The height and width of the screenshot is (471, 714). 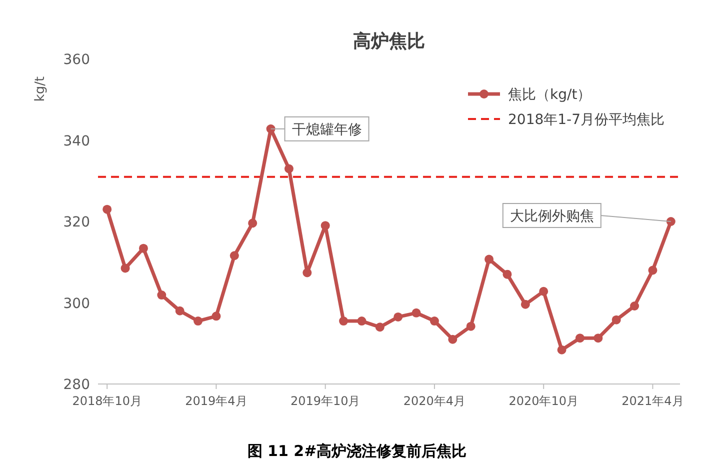 I want to click on y-tick-label: 280, so click(x=76, y=385).